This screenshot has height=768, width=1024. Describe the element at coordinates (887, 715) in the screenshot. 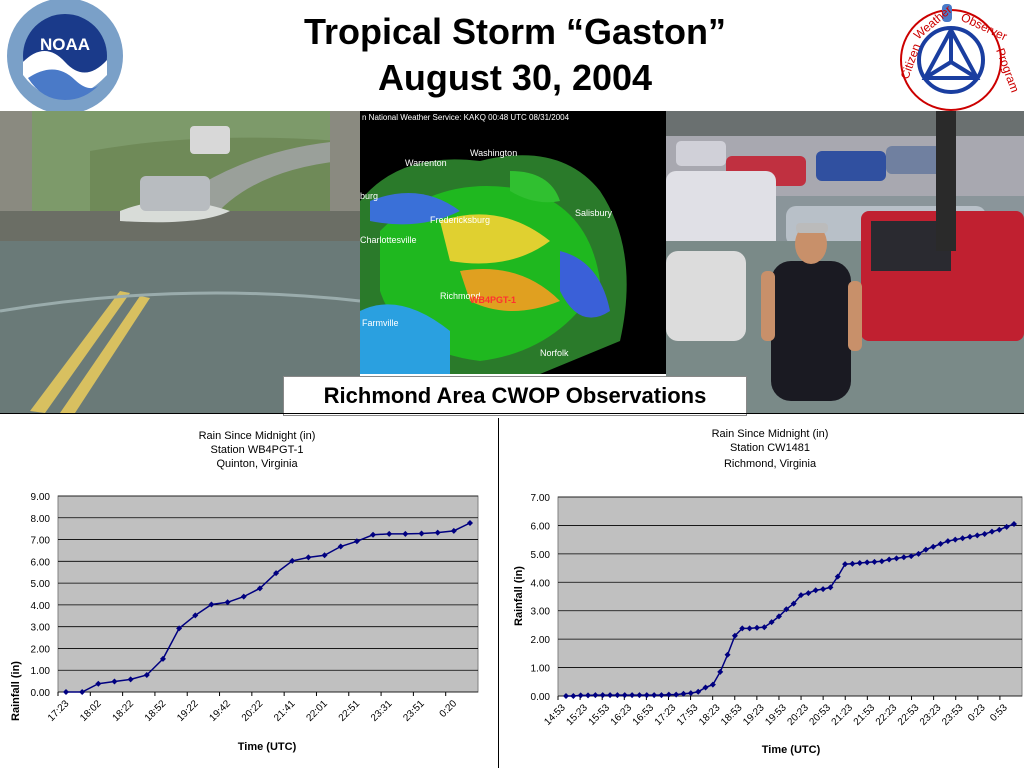

I see `chart2-xtick-label: 22:23` at that location.